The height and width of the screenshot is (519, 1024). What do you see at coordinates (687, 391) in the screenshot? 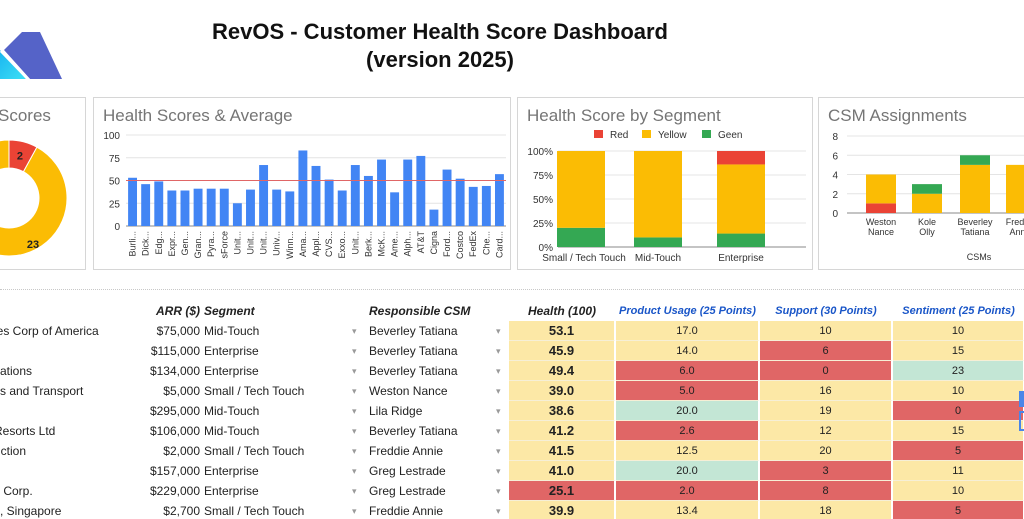
I see `product-usage-cell: 5.0` at bounding box center [687, 391].